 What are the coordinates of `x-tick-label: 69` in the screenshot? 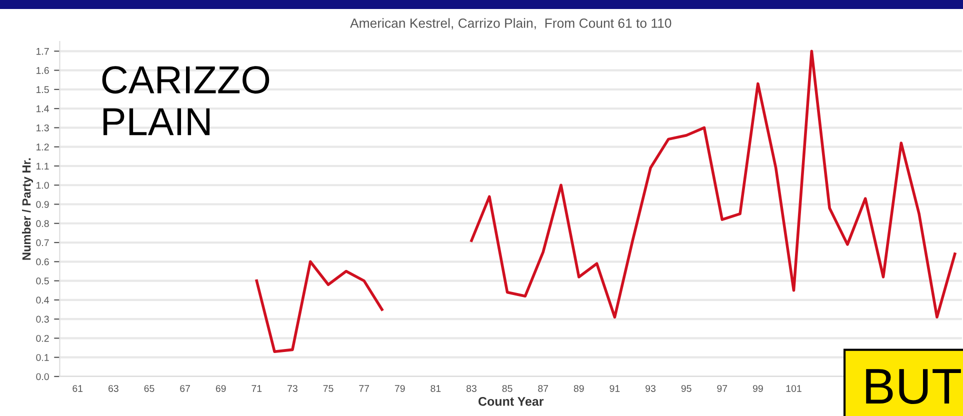 It's located at (221, 388).